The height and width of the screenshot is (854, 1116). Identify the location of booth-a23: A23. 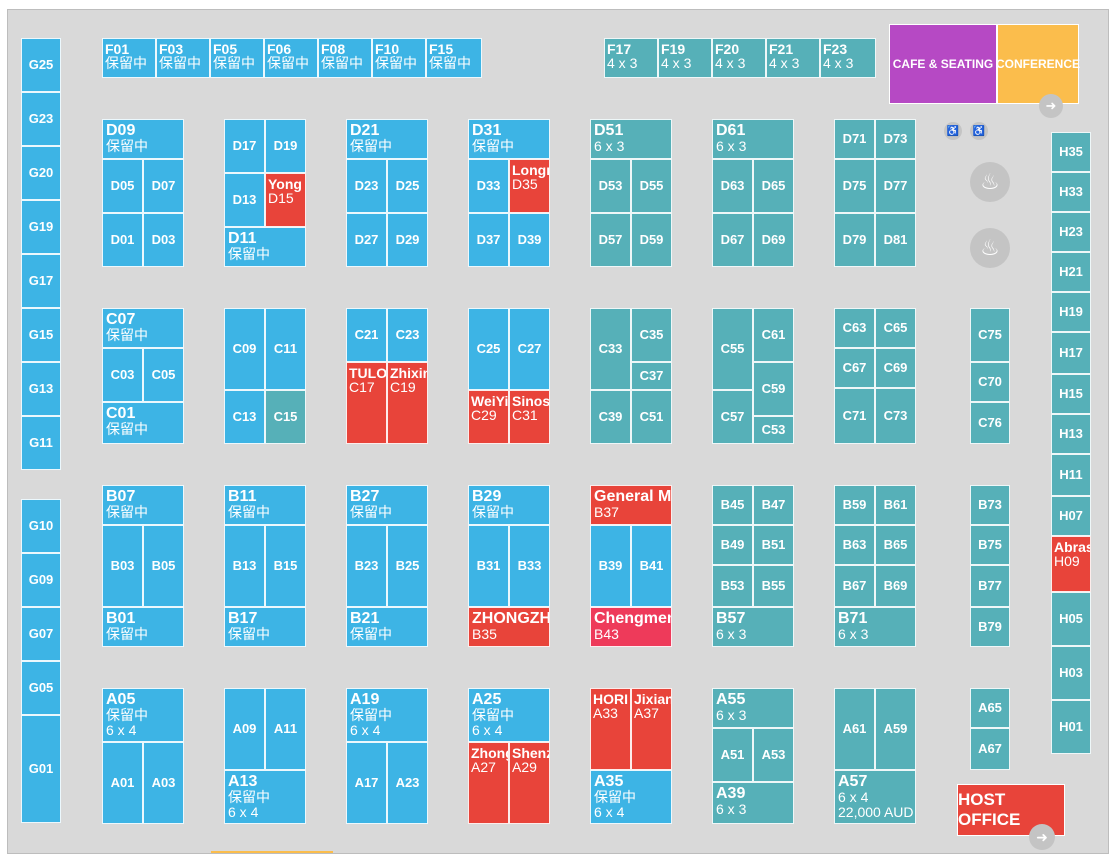
(407, 783).